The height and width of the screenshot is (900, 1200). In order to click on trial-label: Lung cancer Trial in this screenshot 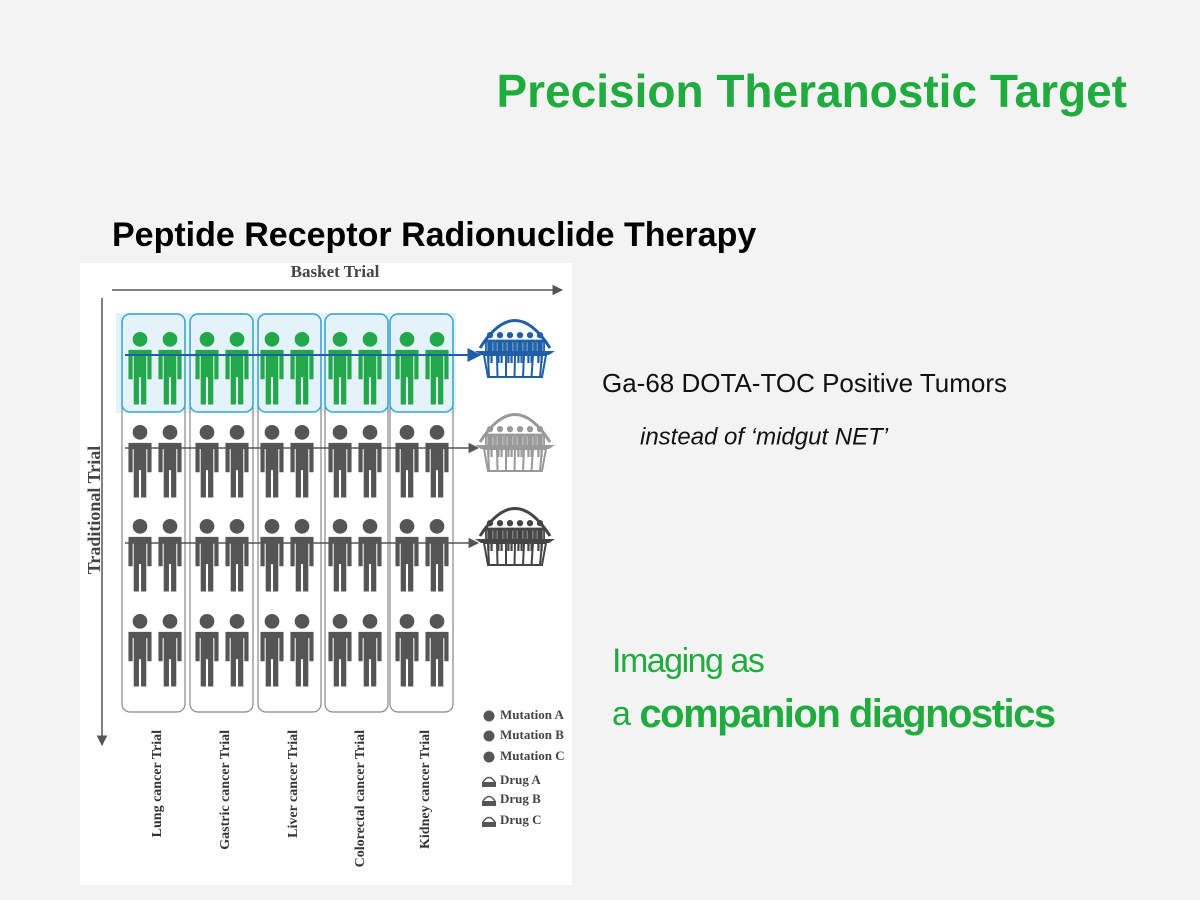, I will do `click(157, 783)`.